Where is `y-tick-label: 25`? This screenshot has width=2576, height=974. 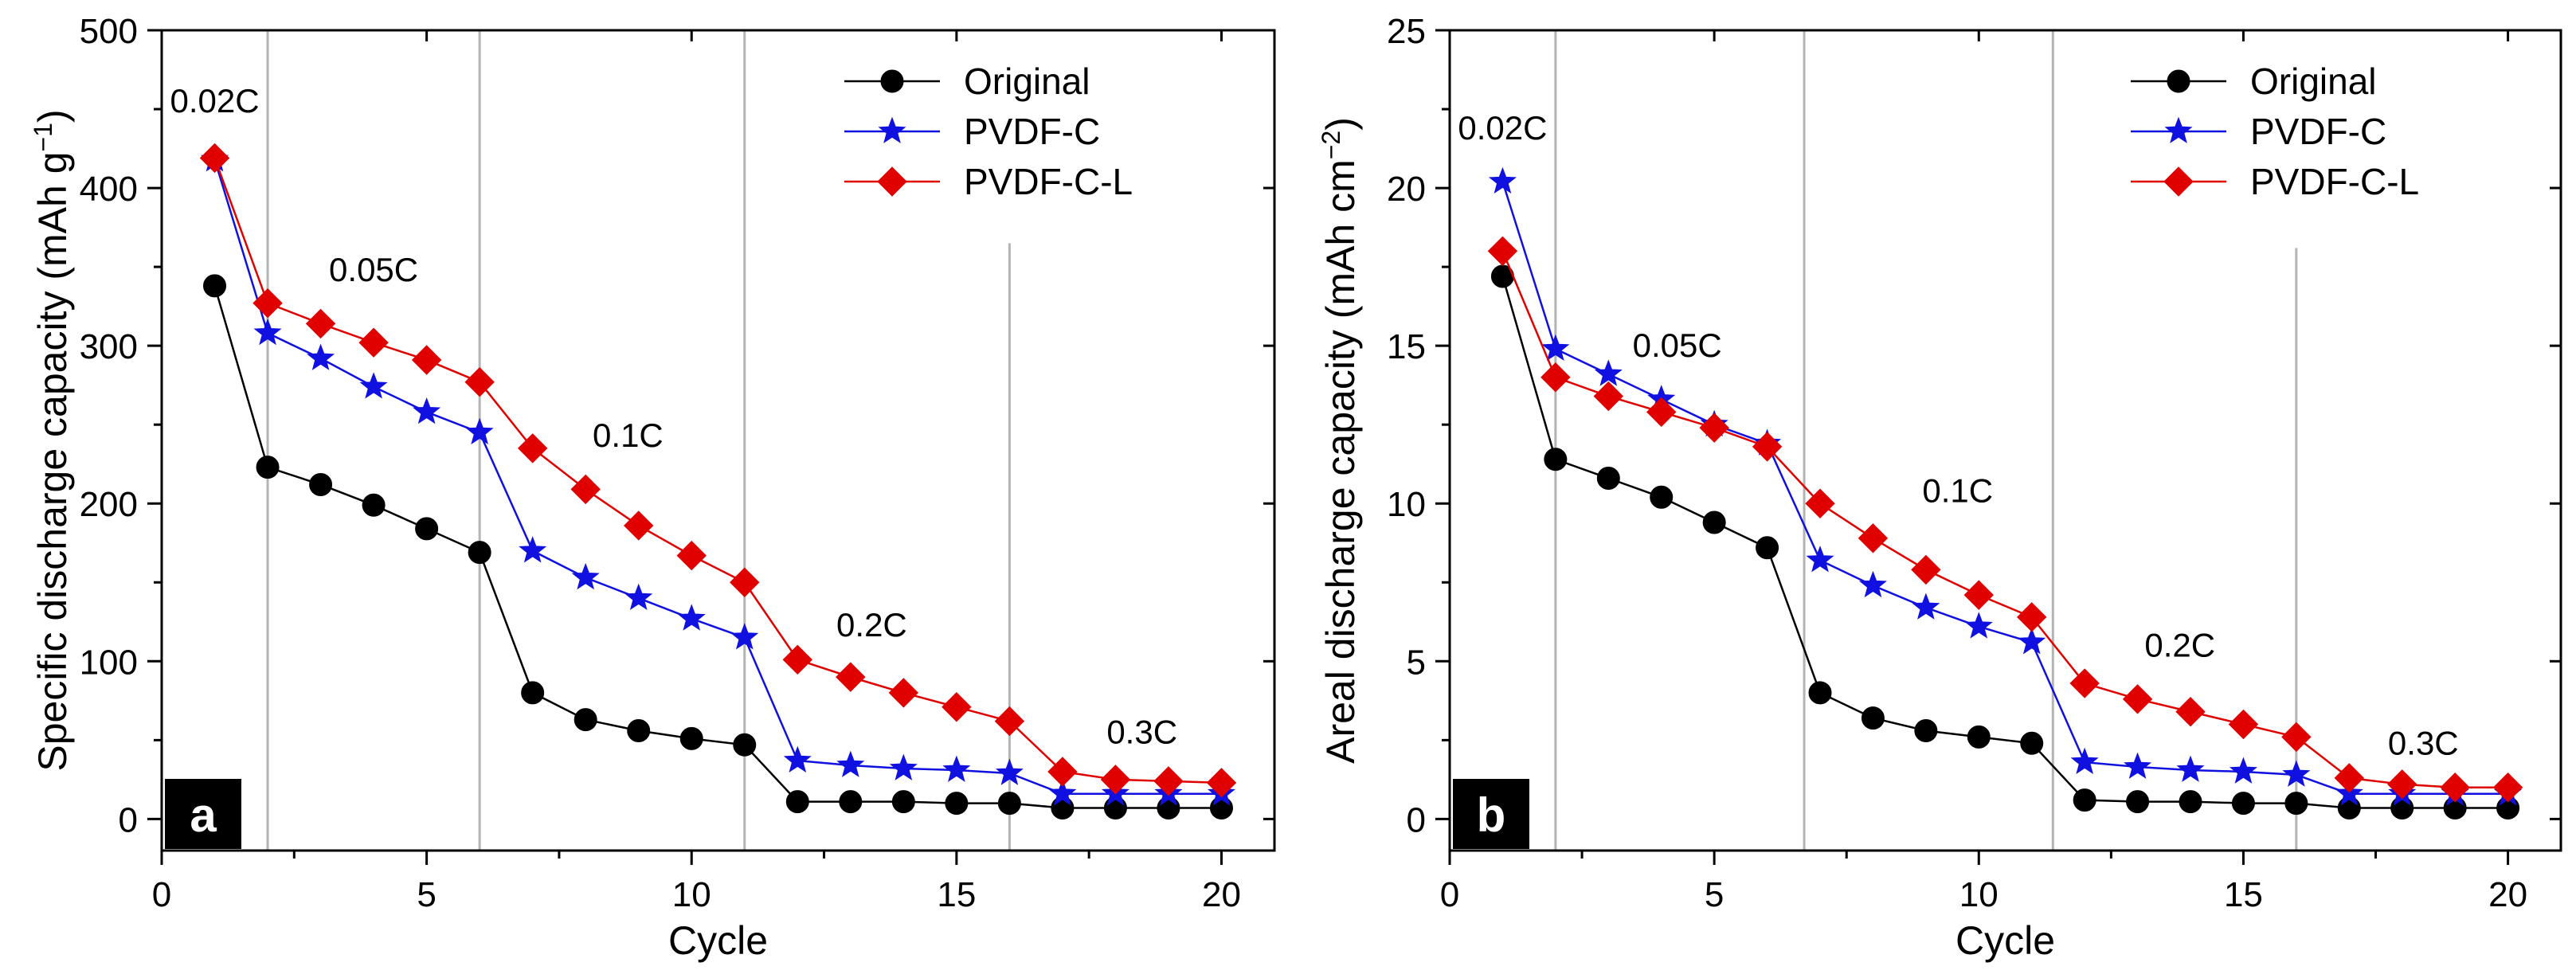
y-tick-label: 25 is located at coordinates (1406, 32).